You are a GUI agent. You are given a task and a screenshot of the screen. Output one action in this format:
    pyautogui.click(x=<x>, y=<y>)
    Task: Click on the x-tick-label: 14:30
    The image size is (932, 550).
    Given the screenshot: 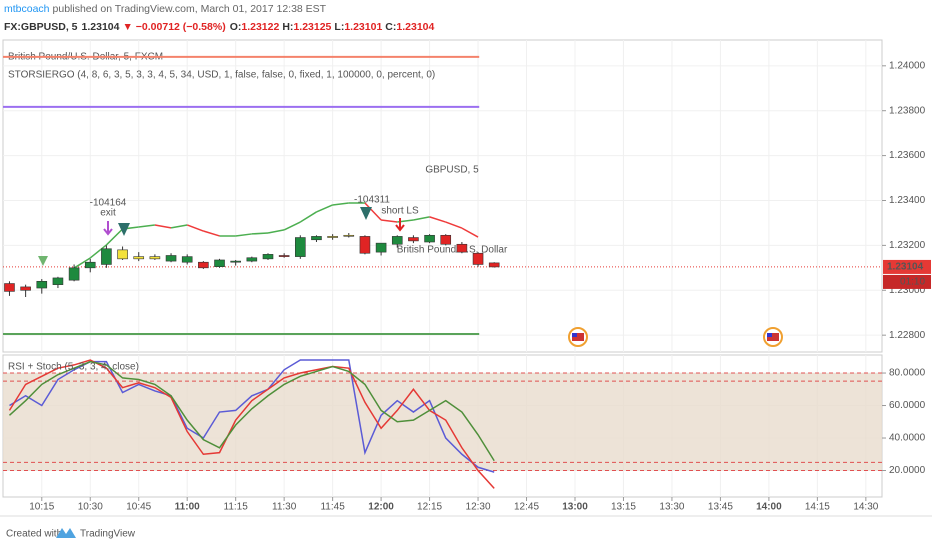 What is the action you would take?
    pyautogui.click(x=865, y=507)
    